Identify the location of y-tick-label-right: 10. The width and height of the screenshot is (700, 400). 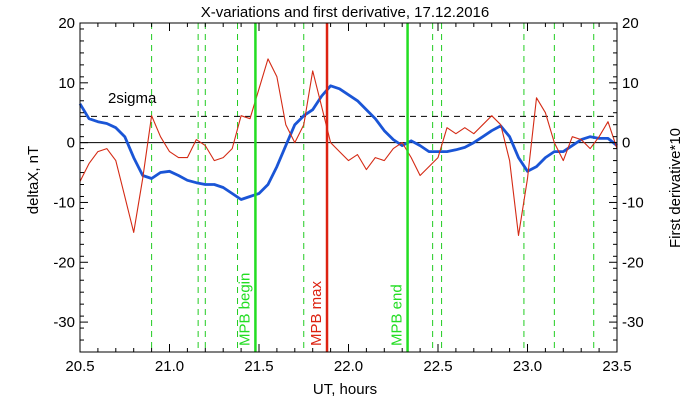
(630, 83).